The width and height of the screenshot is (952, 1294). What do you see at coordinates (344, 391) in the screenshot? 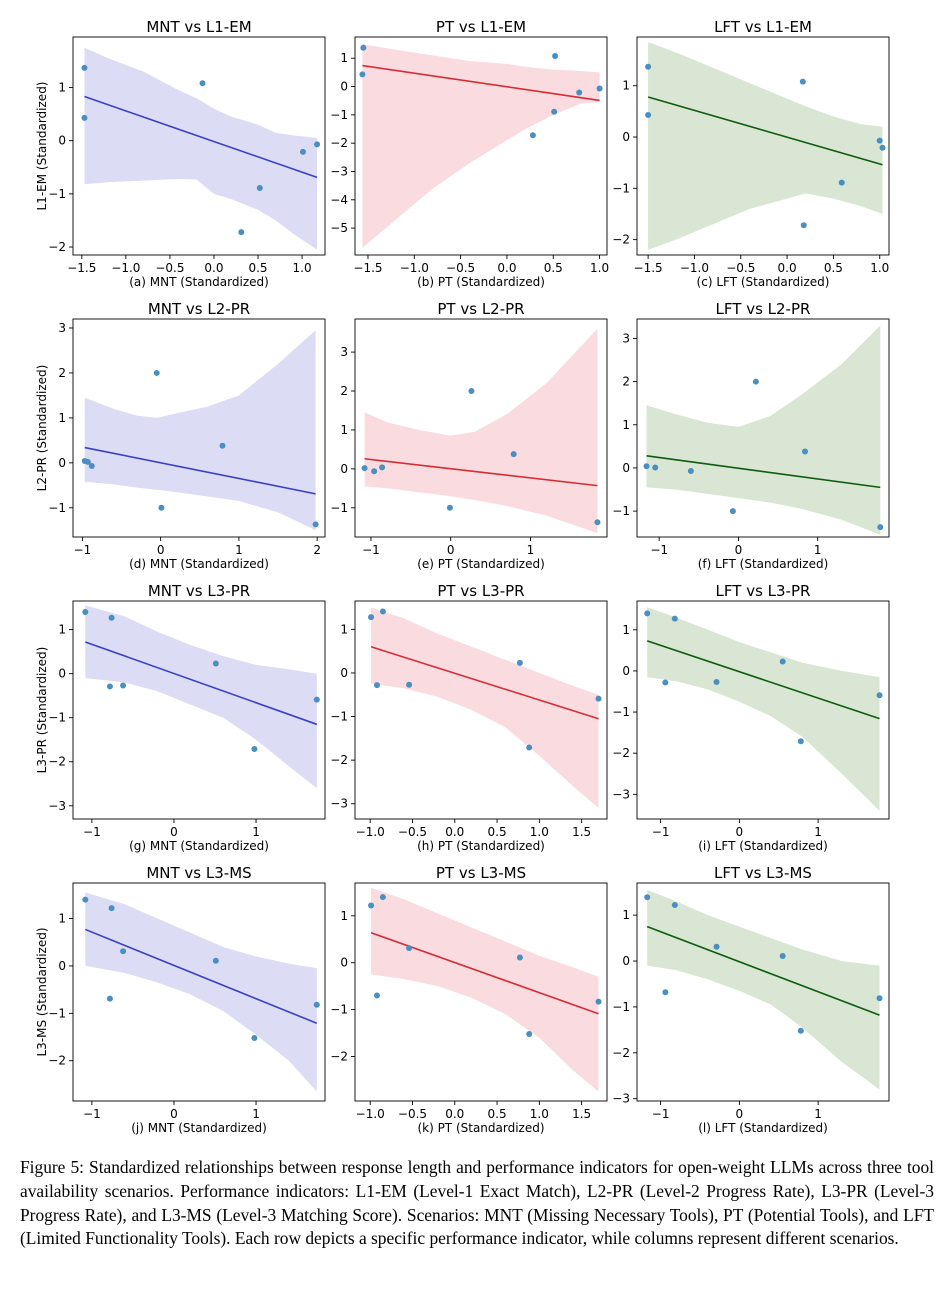
I see `y-tick-label: 2` at bounding box center [344, 391].